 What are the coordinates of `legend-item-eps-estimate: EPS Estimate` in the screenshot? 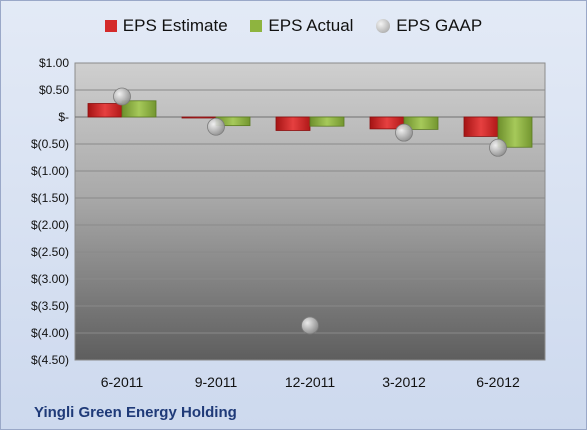 It's located at (166, 26).